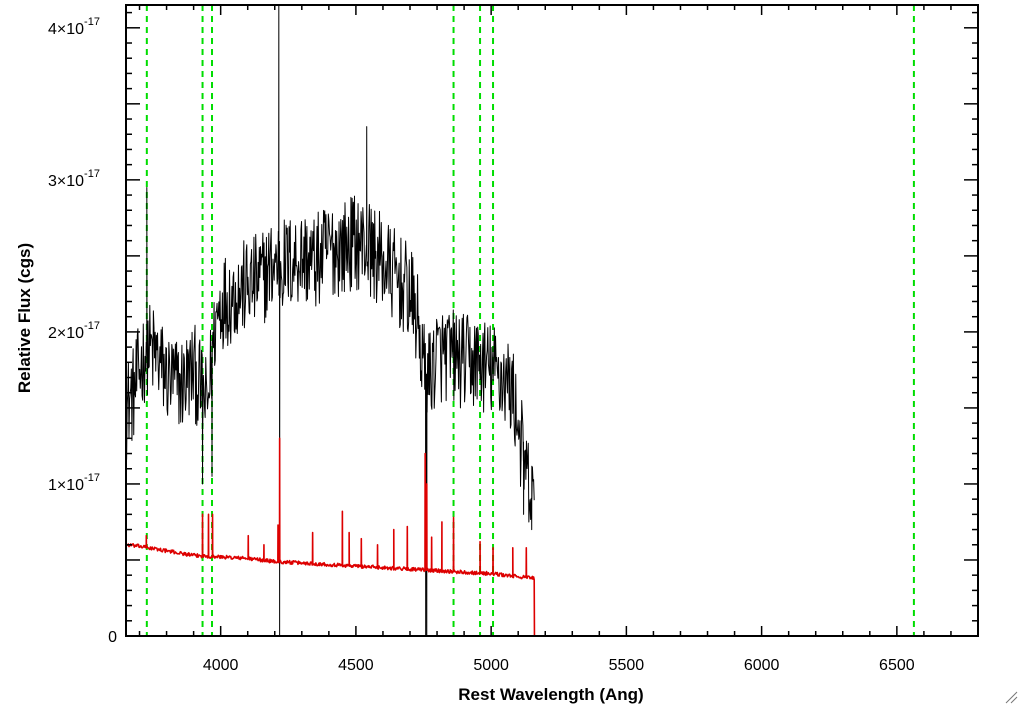 The height and width of the screenshot is (706, 1020). What do you see at coordinates (112, 637) in the screenshot?
I see `y-tick-label: 0` at bounding box center [112, 637].